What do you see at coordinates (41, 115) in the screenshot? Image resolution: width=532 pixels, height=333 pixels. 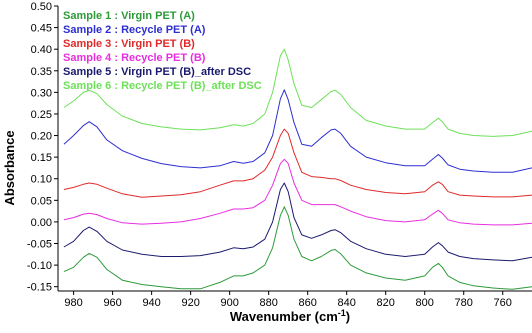 I see `y-tick-label: 0.25` at bounding box center [41, 115].